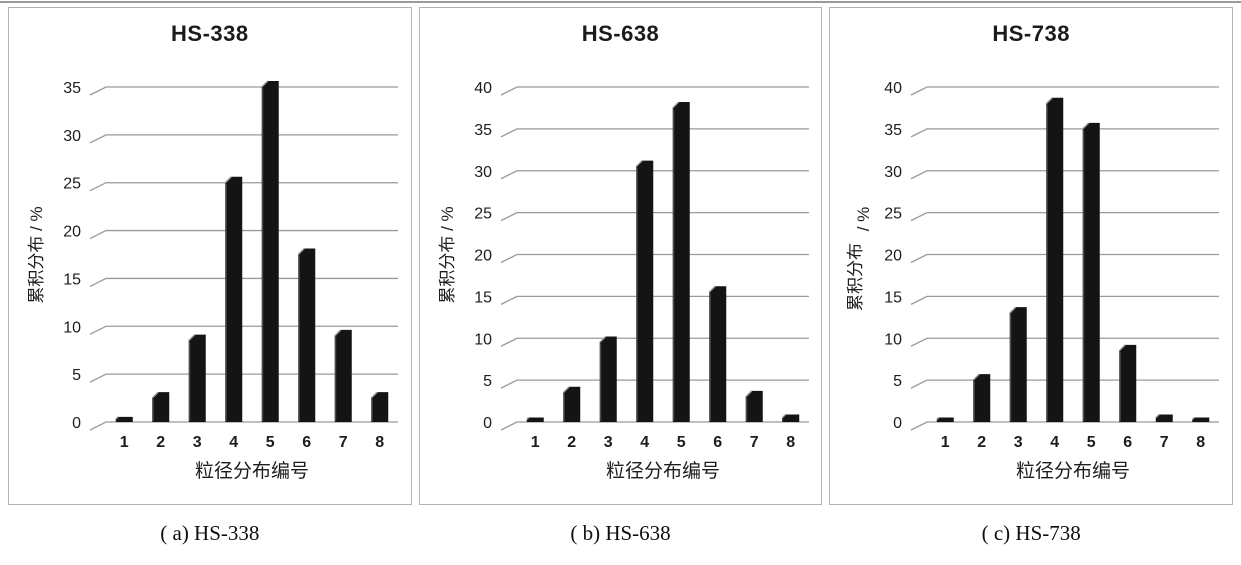 The image size is (1241, 565). I want to click on chart-title-hs638: HS-638, so click(620, 33).